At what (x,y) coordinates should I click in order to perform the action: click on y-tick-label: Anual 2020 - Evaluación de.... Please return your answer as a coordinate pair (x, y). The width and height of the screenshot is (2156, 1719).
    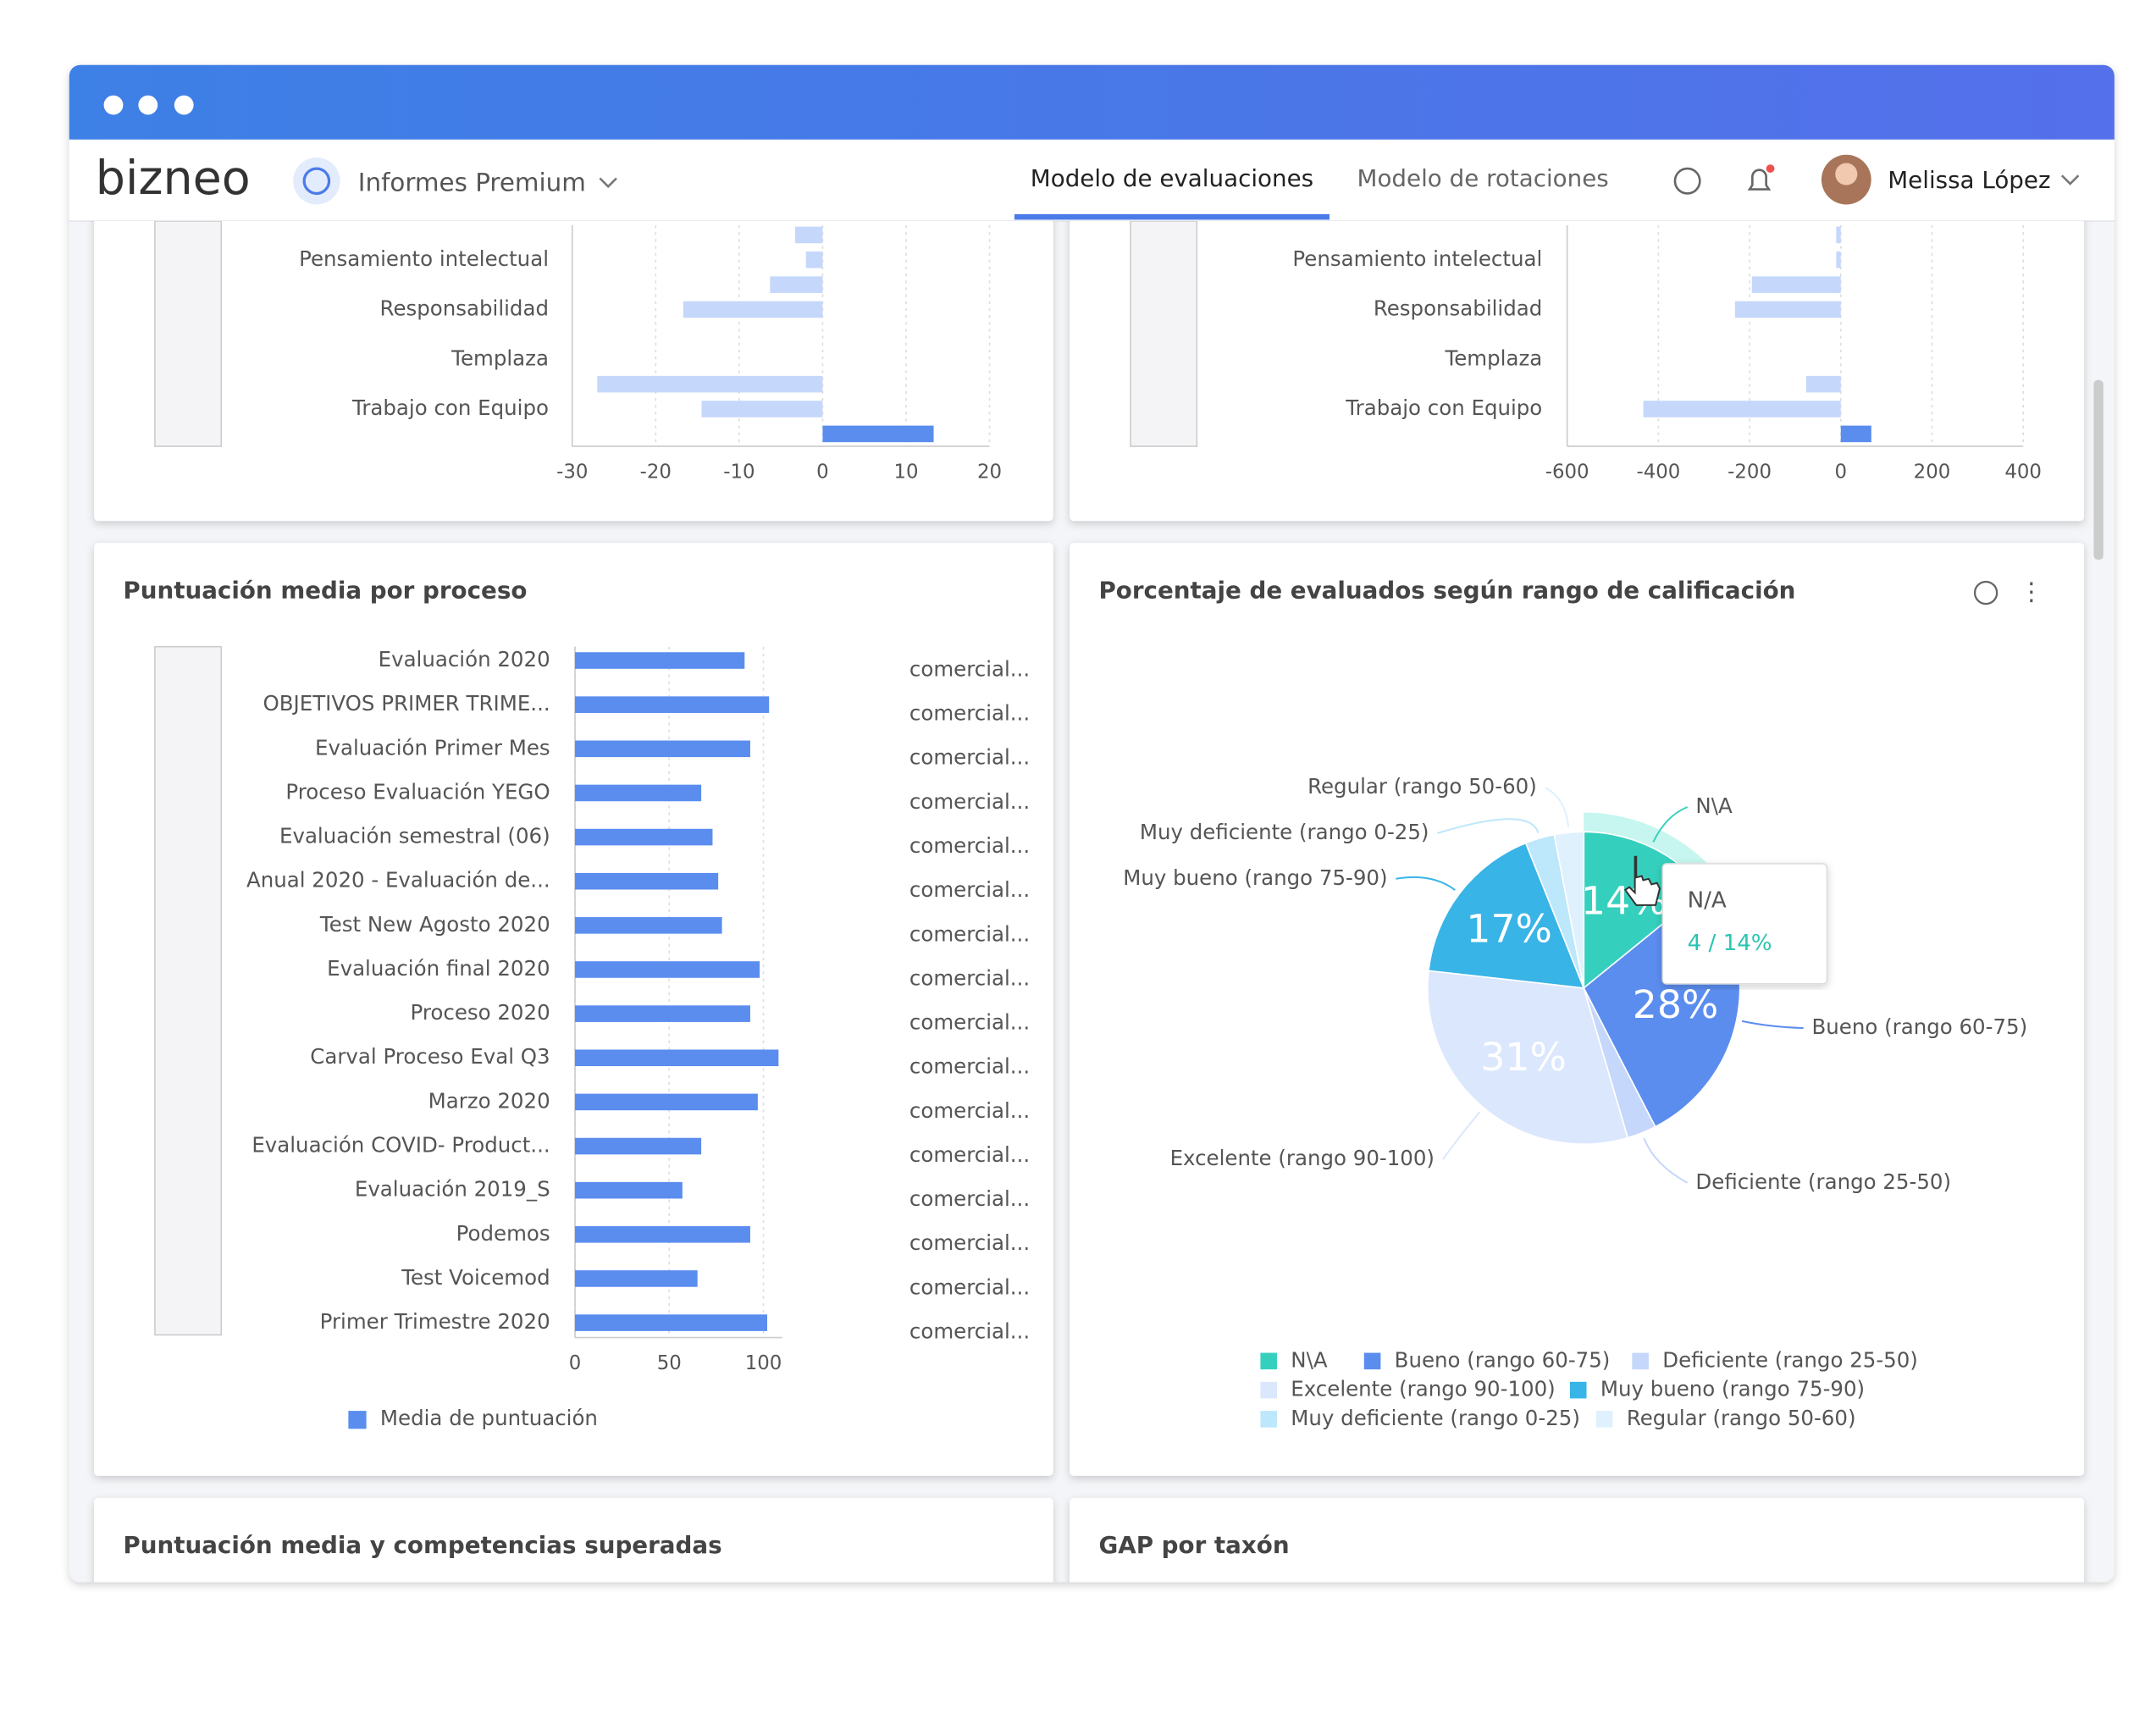
    Looking at the image, I should click on (398, 881).